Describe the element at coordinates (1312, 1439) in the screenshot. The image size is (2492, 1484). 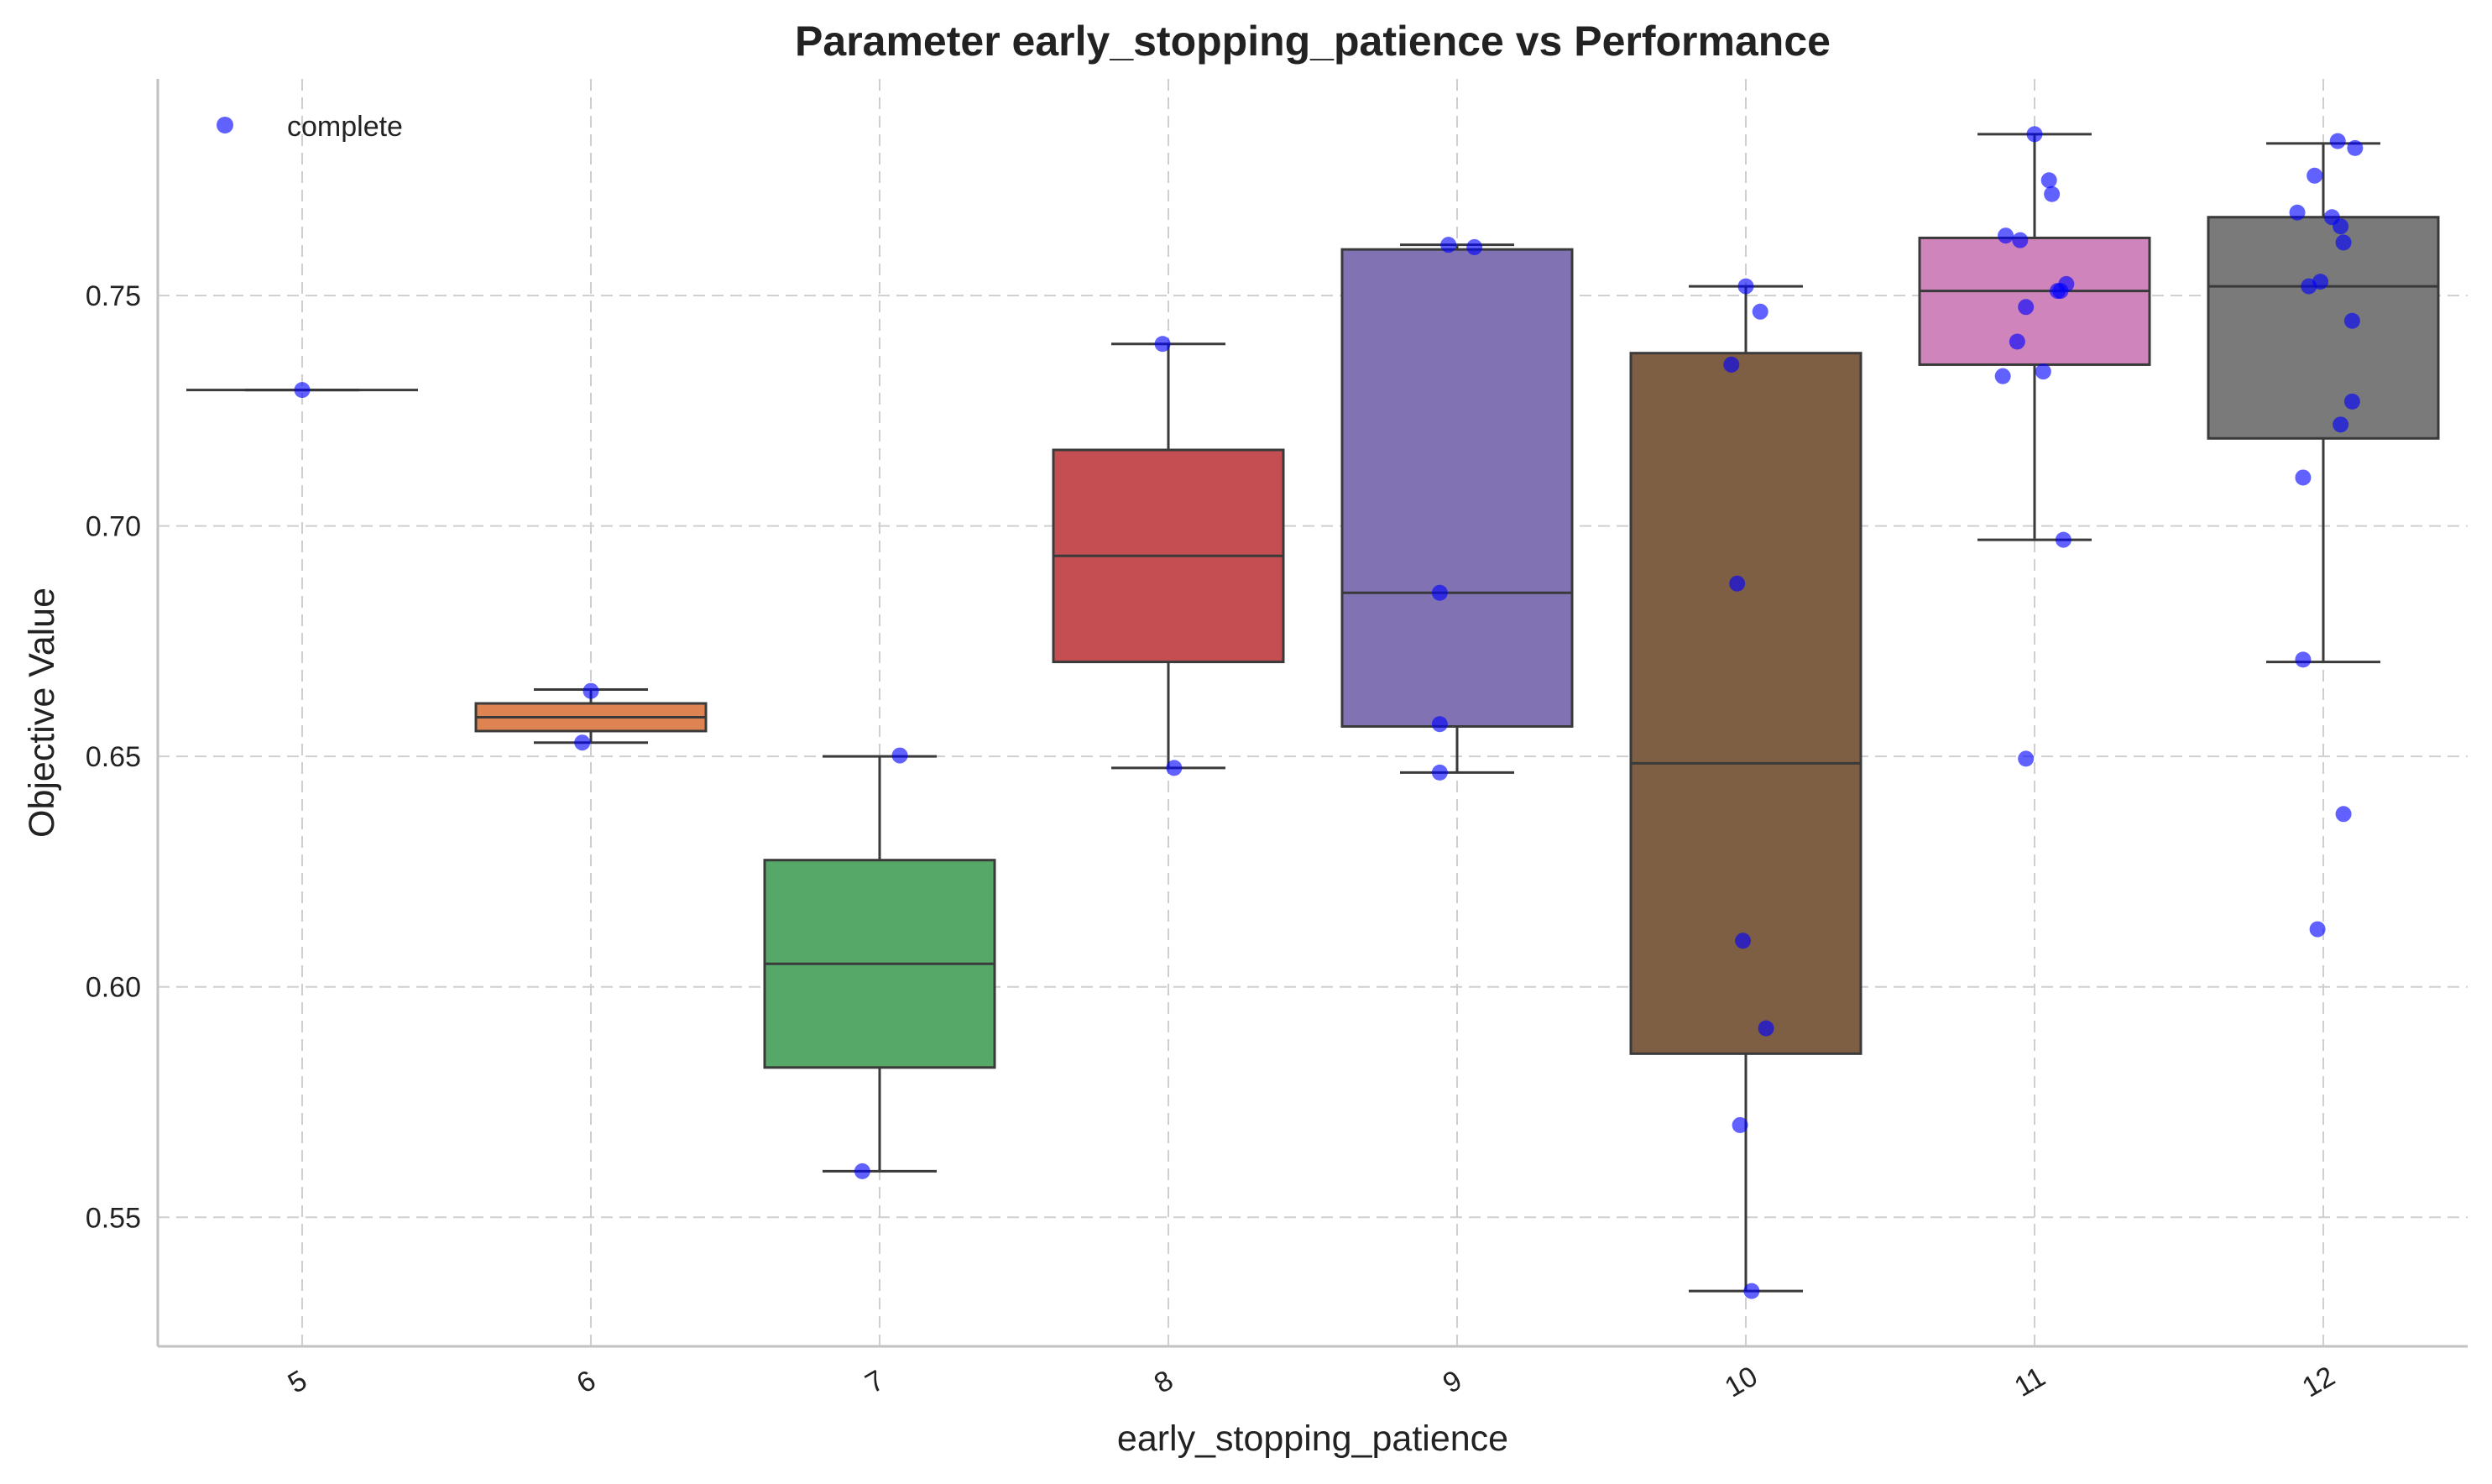
I see `x-axis-label: early_stopping_patience` at that location.